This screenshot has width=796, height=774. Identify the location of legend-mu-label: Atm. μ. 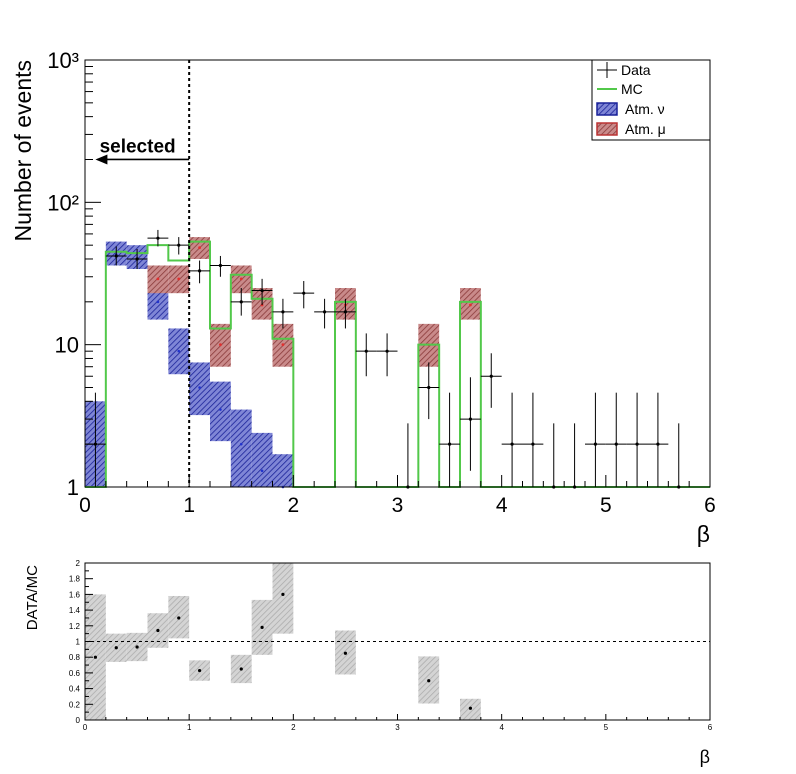
(645, 129).